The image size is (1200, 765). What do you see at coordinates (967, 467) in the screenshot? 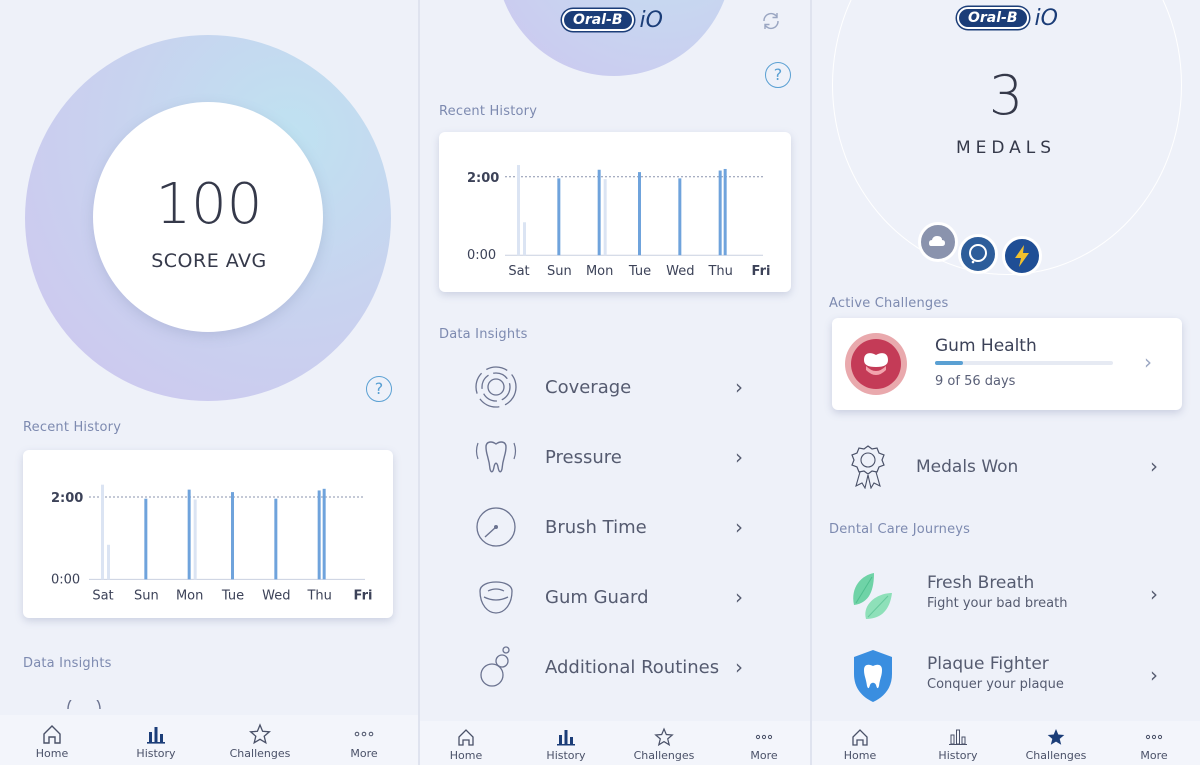
I see `medals-won-label: Medals Won` at bounding box center [967, 467].